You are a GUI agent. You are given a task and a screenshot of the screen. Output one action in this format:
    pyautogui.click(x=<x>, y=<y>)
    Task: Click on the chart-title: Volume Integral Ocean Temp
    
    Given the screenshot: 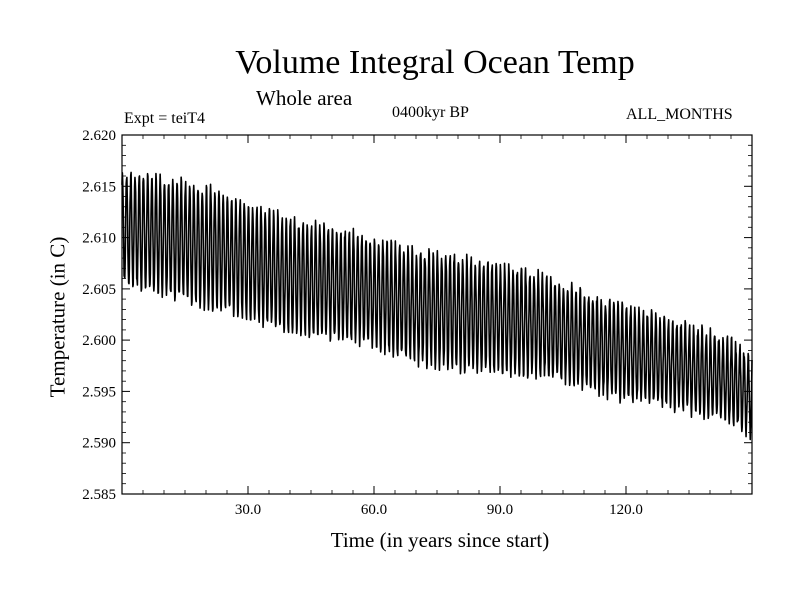 What is the action you would take?
    pyautogui.click(x=435, y=62)
    